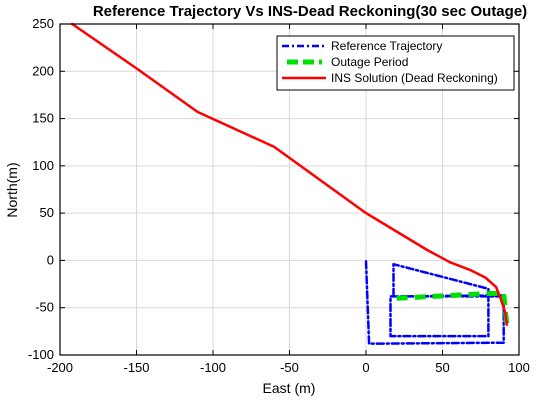 The image size is (550, 404). Describe the element at coordinates (43, 118) in the screenshot. I see `y-tick-label: 150` at that location.